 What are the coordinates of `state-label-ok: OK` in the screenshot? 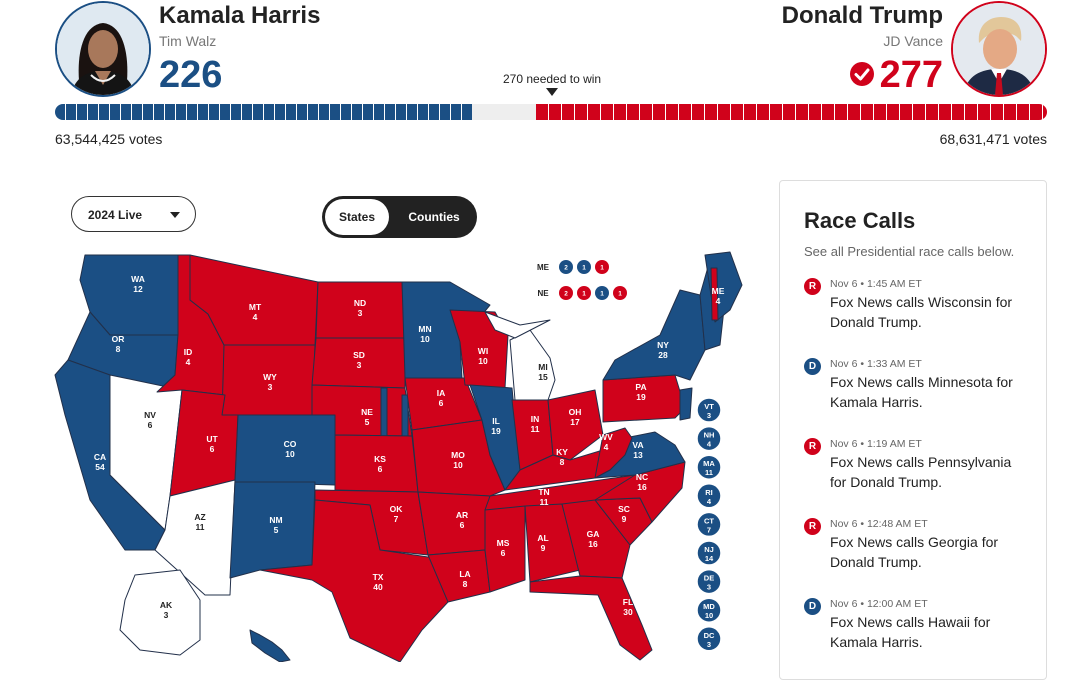 It's located at (397, 509).